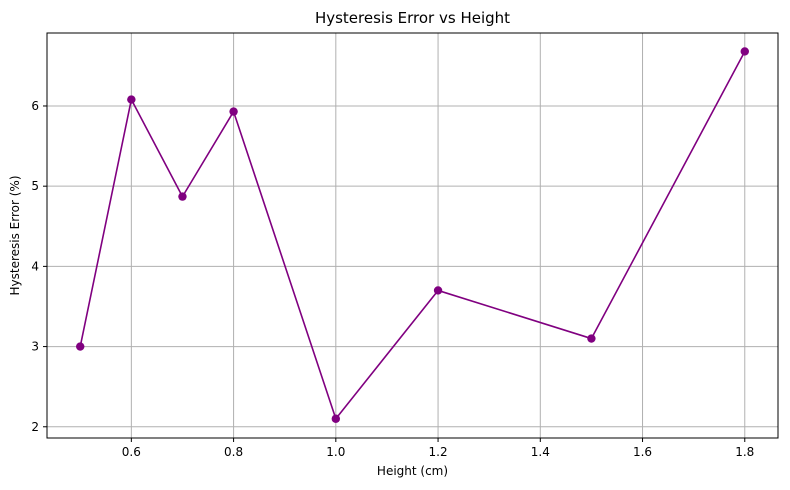 This screenshot has width=790, height=490. Describe the element at coordinates (35, 106) in the screenshot. I see `y-tick-label: 6` at that location.